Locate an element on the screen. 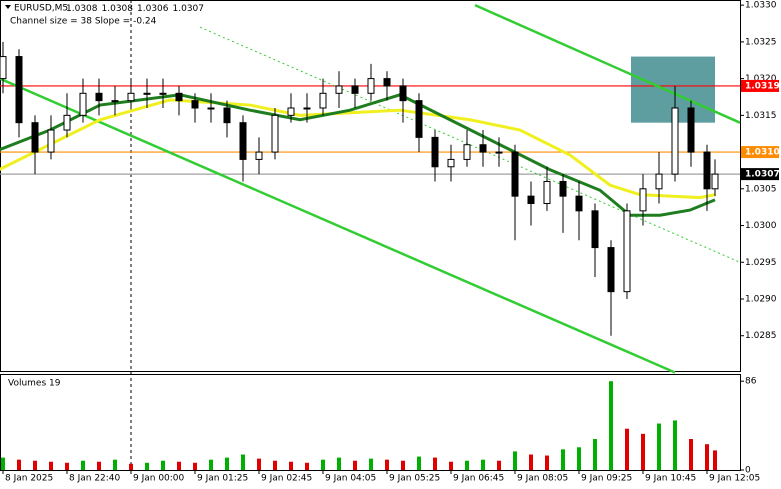 The width and height of the screenshot is (781, 489). x-tick-label: 9 Jan 12:05 is located at coordinates (734, 479).